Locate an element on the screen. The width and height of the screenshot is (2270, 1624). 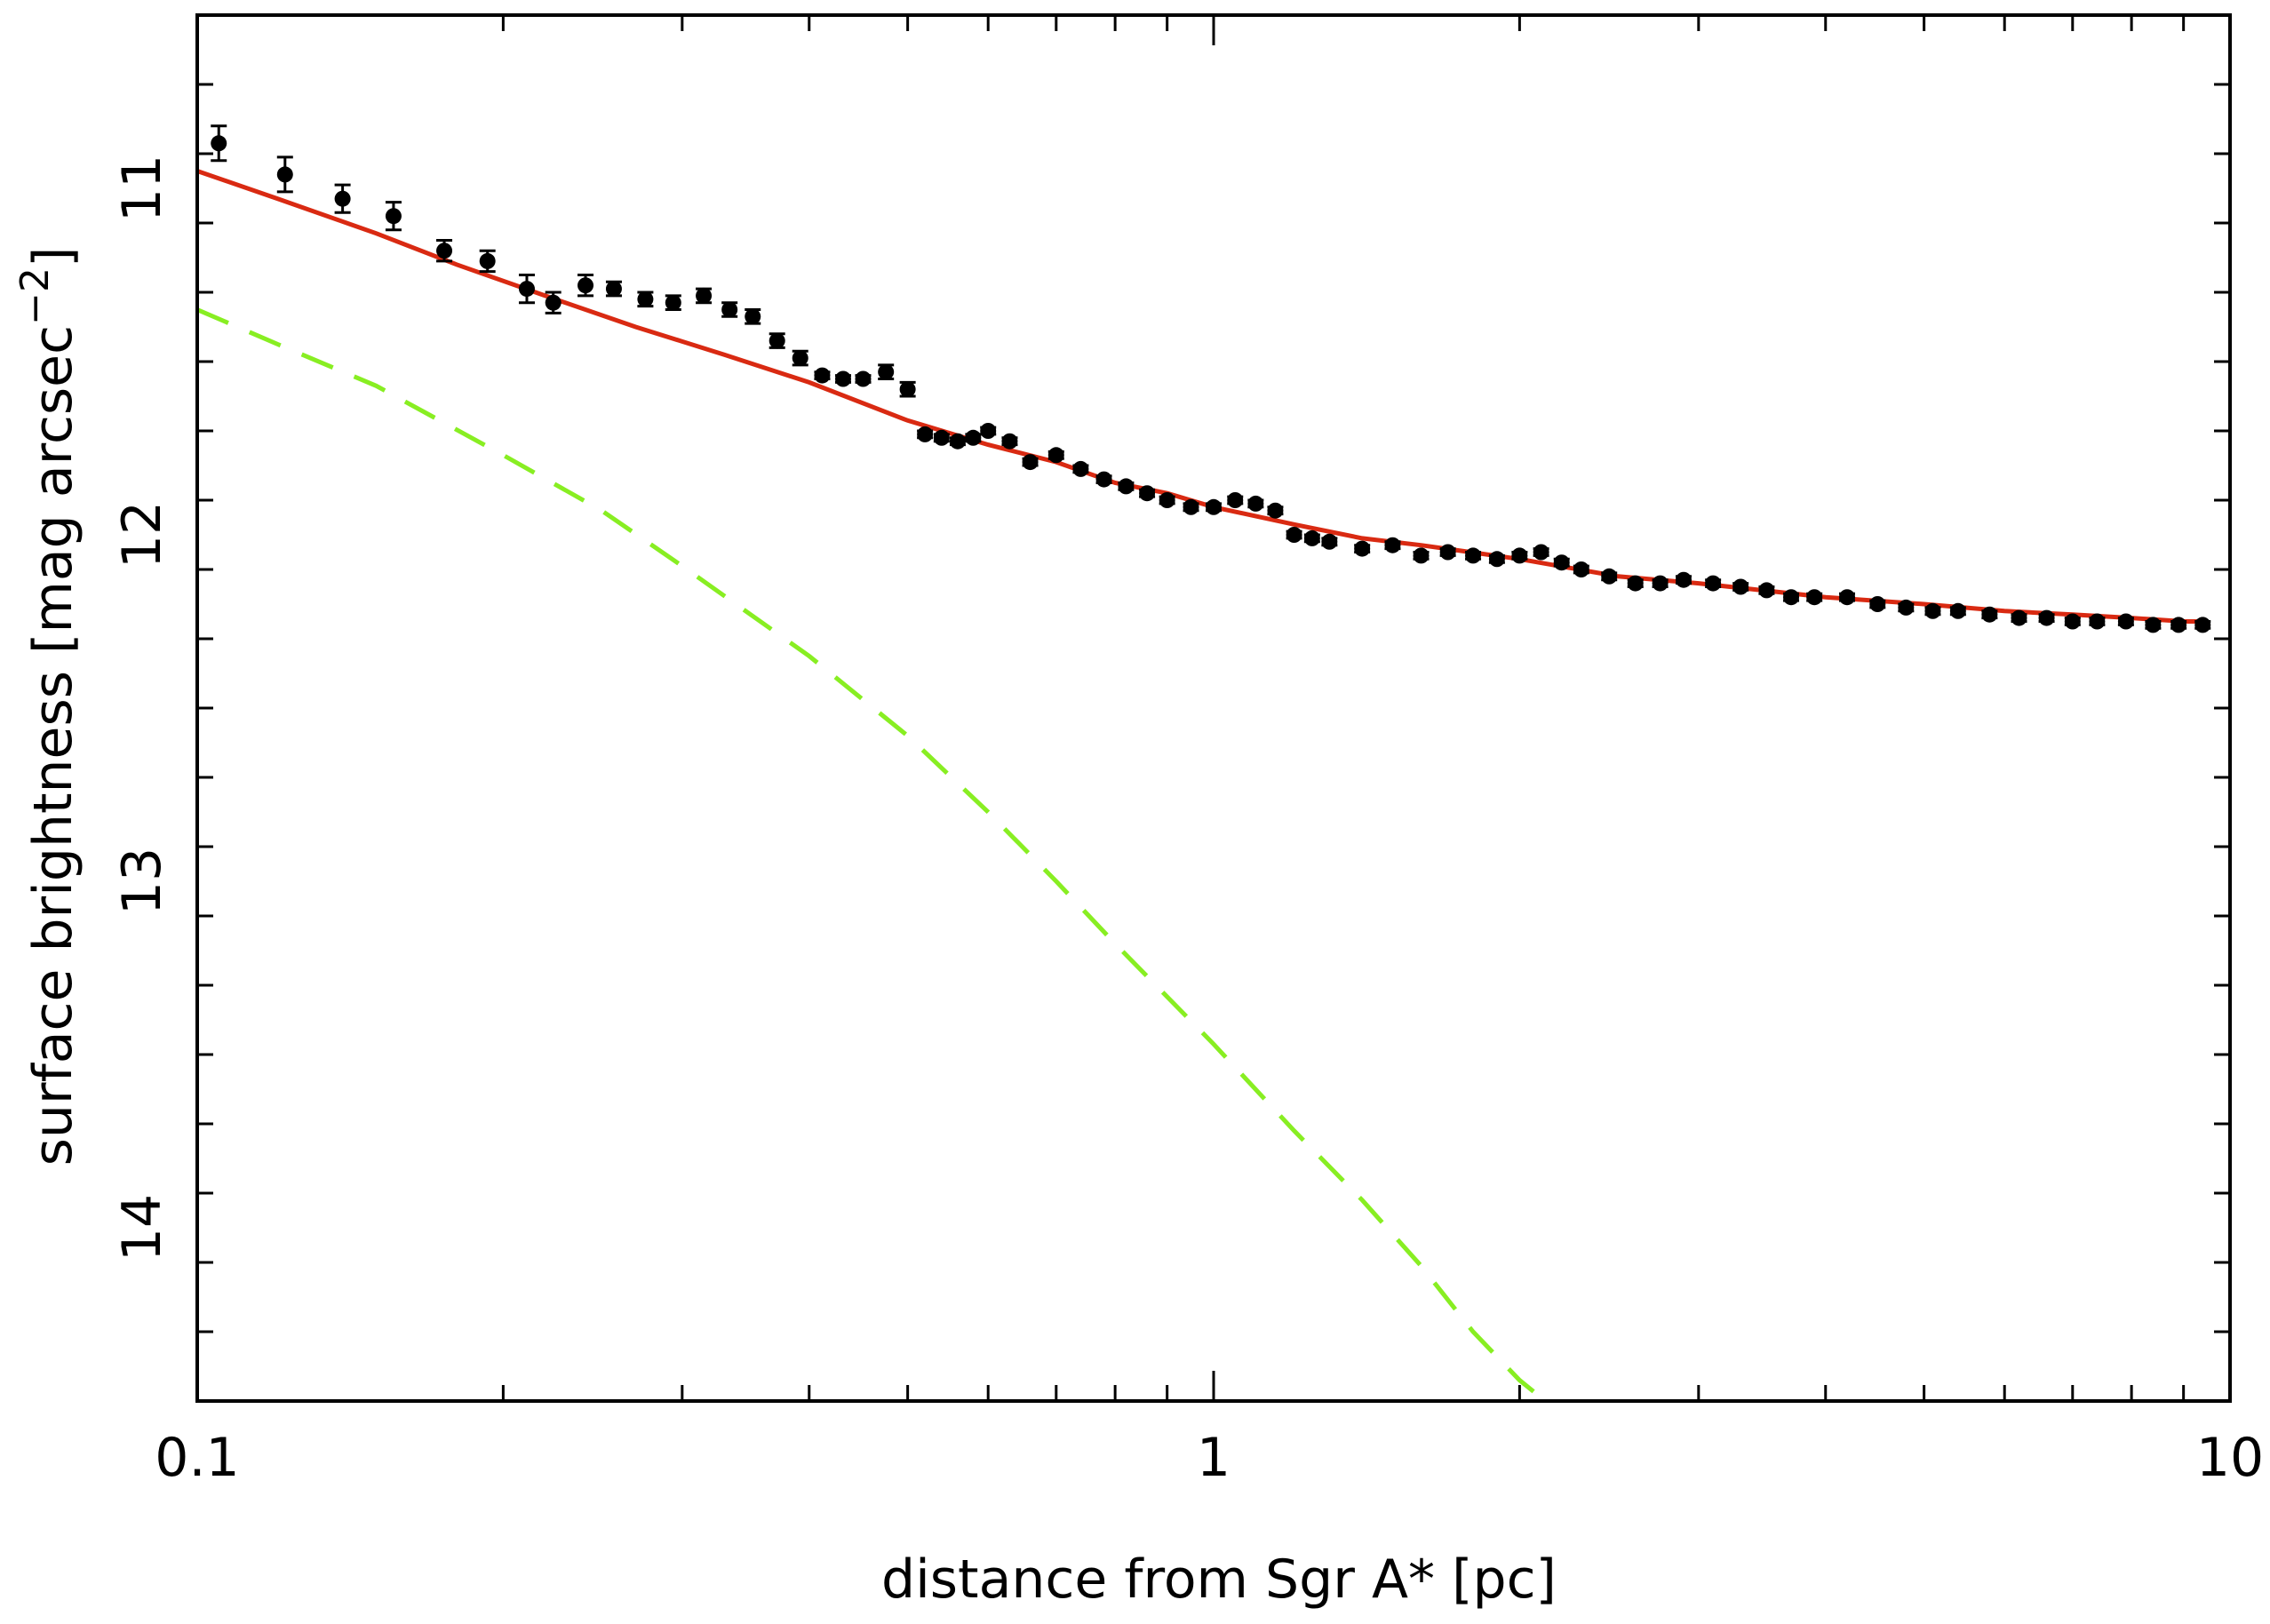
y-tick-label: 13 is located at coordinates (142, 881).